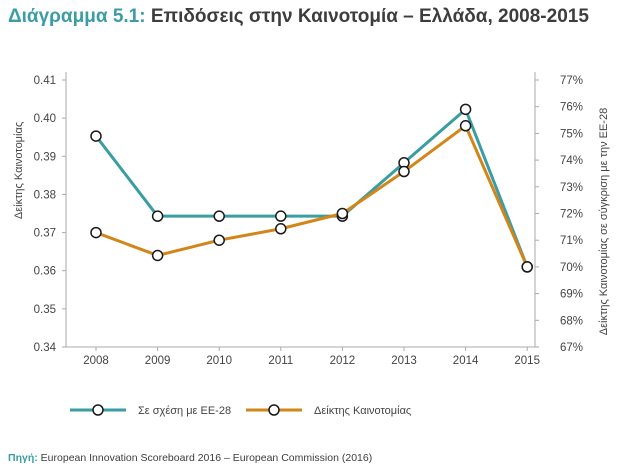  Describe the element at coordinates (45, 157) in the screenshot. I see `y-left-tick-label: 0.39` at that location.